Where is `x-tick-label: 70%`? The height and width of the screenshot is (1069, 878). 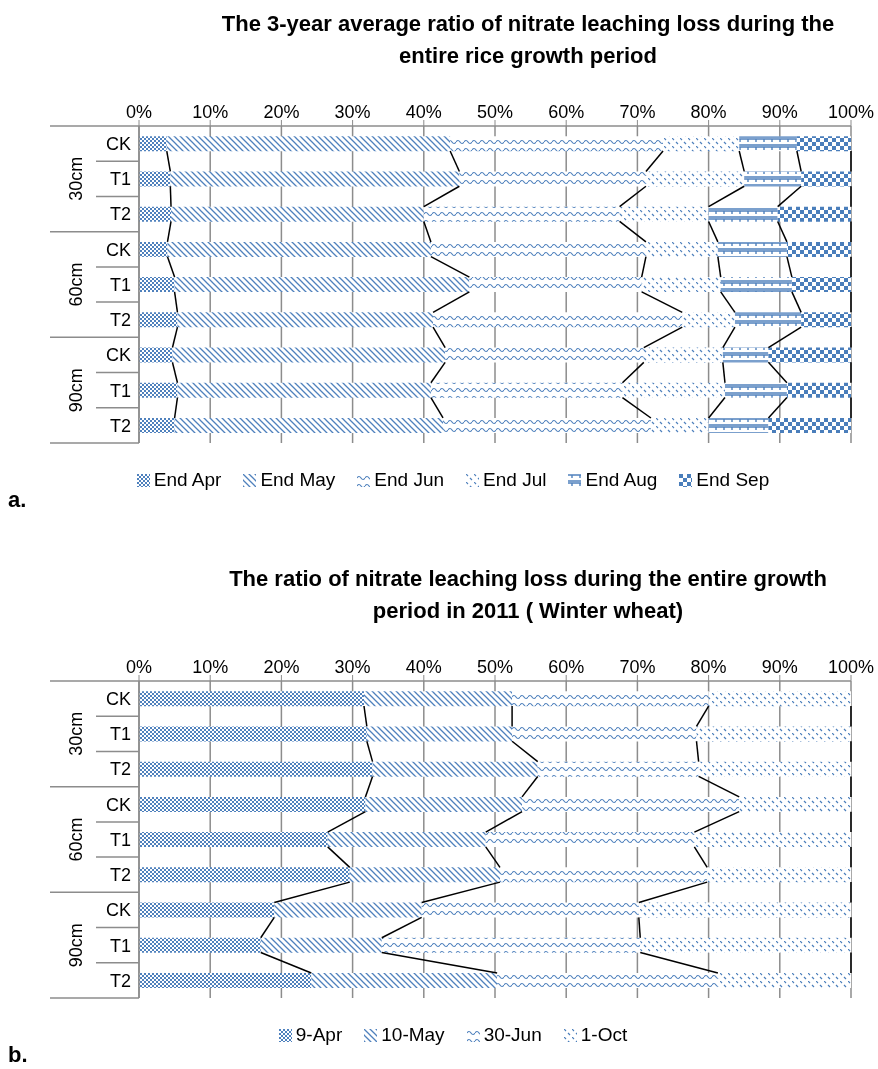
x-tick-label: 70% is located at coordinates (637, 667).